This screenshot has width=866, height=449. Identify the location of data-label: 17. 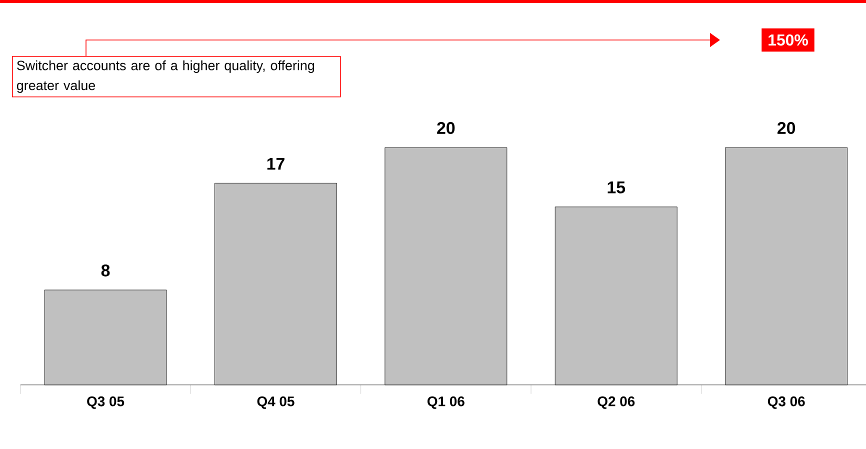
(275, 164).